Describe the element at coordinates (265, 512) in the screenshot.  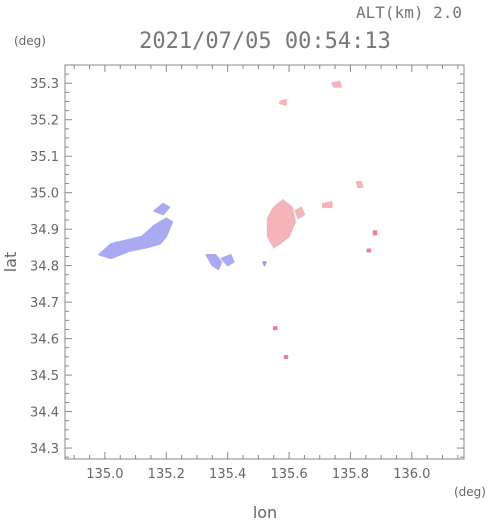
I see `x-axis-label: lon` at that location.